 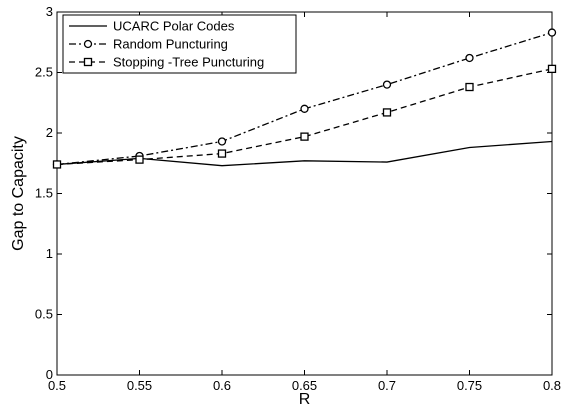 What do you see at coordinates (49, 132) in the screenshot?
I see `y-tick-label: 2` at bounding box center [49, 132].